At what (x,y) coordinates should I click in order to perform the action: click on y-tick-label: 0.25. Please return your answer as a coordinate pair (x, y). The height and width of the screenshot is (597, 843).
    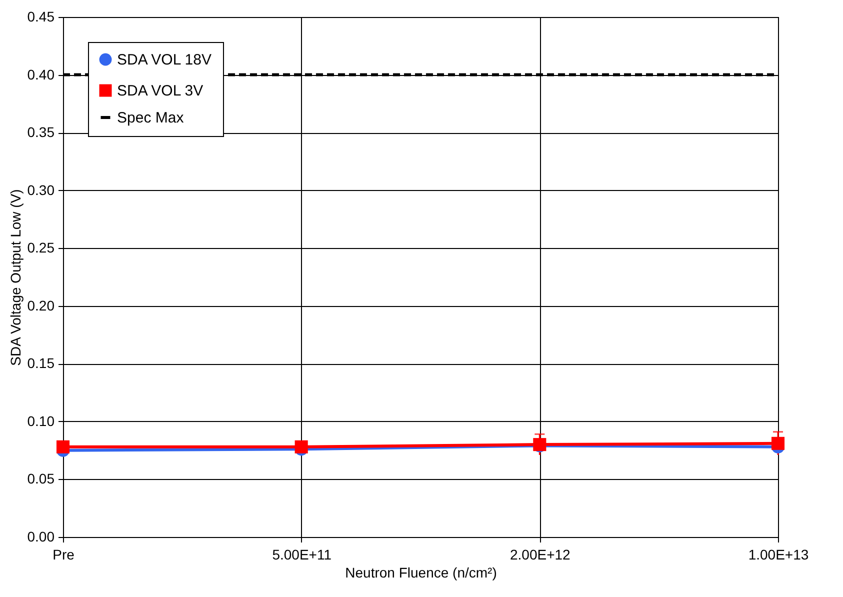
    Looking at the image, I should click on (41, 248).